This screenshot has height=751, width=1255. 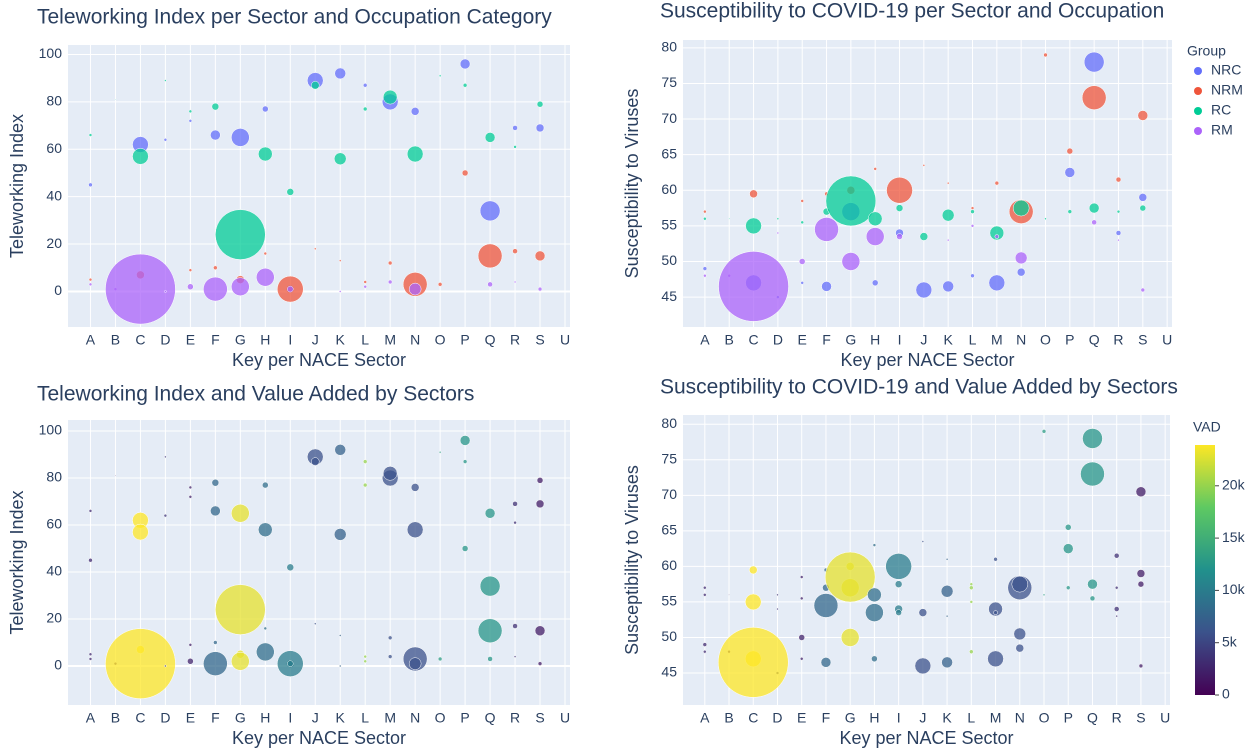 I want to click on y-tick-label: 70, so click(x=669, y=118).